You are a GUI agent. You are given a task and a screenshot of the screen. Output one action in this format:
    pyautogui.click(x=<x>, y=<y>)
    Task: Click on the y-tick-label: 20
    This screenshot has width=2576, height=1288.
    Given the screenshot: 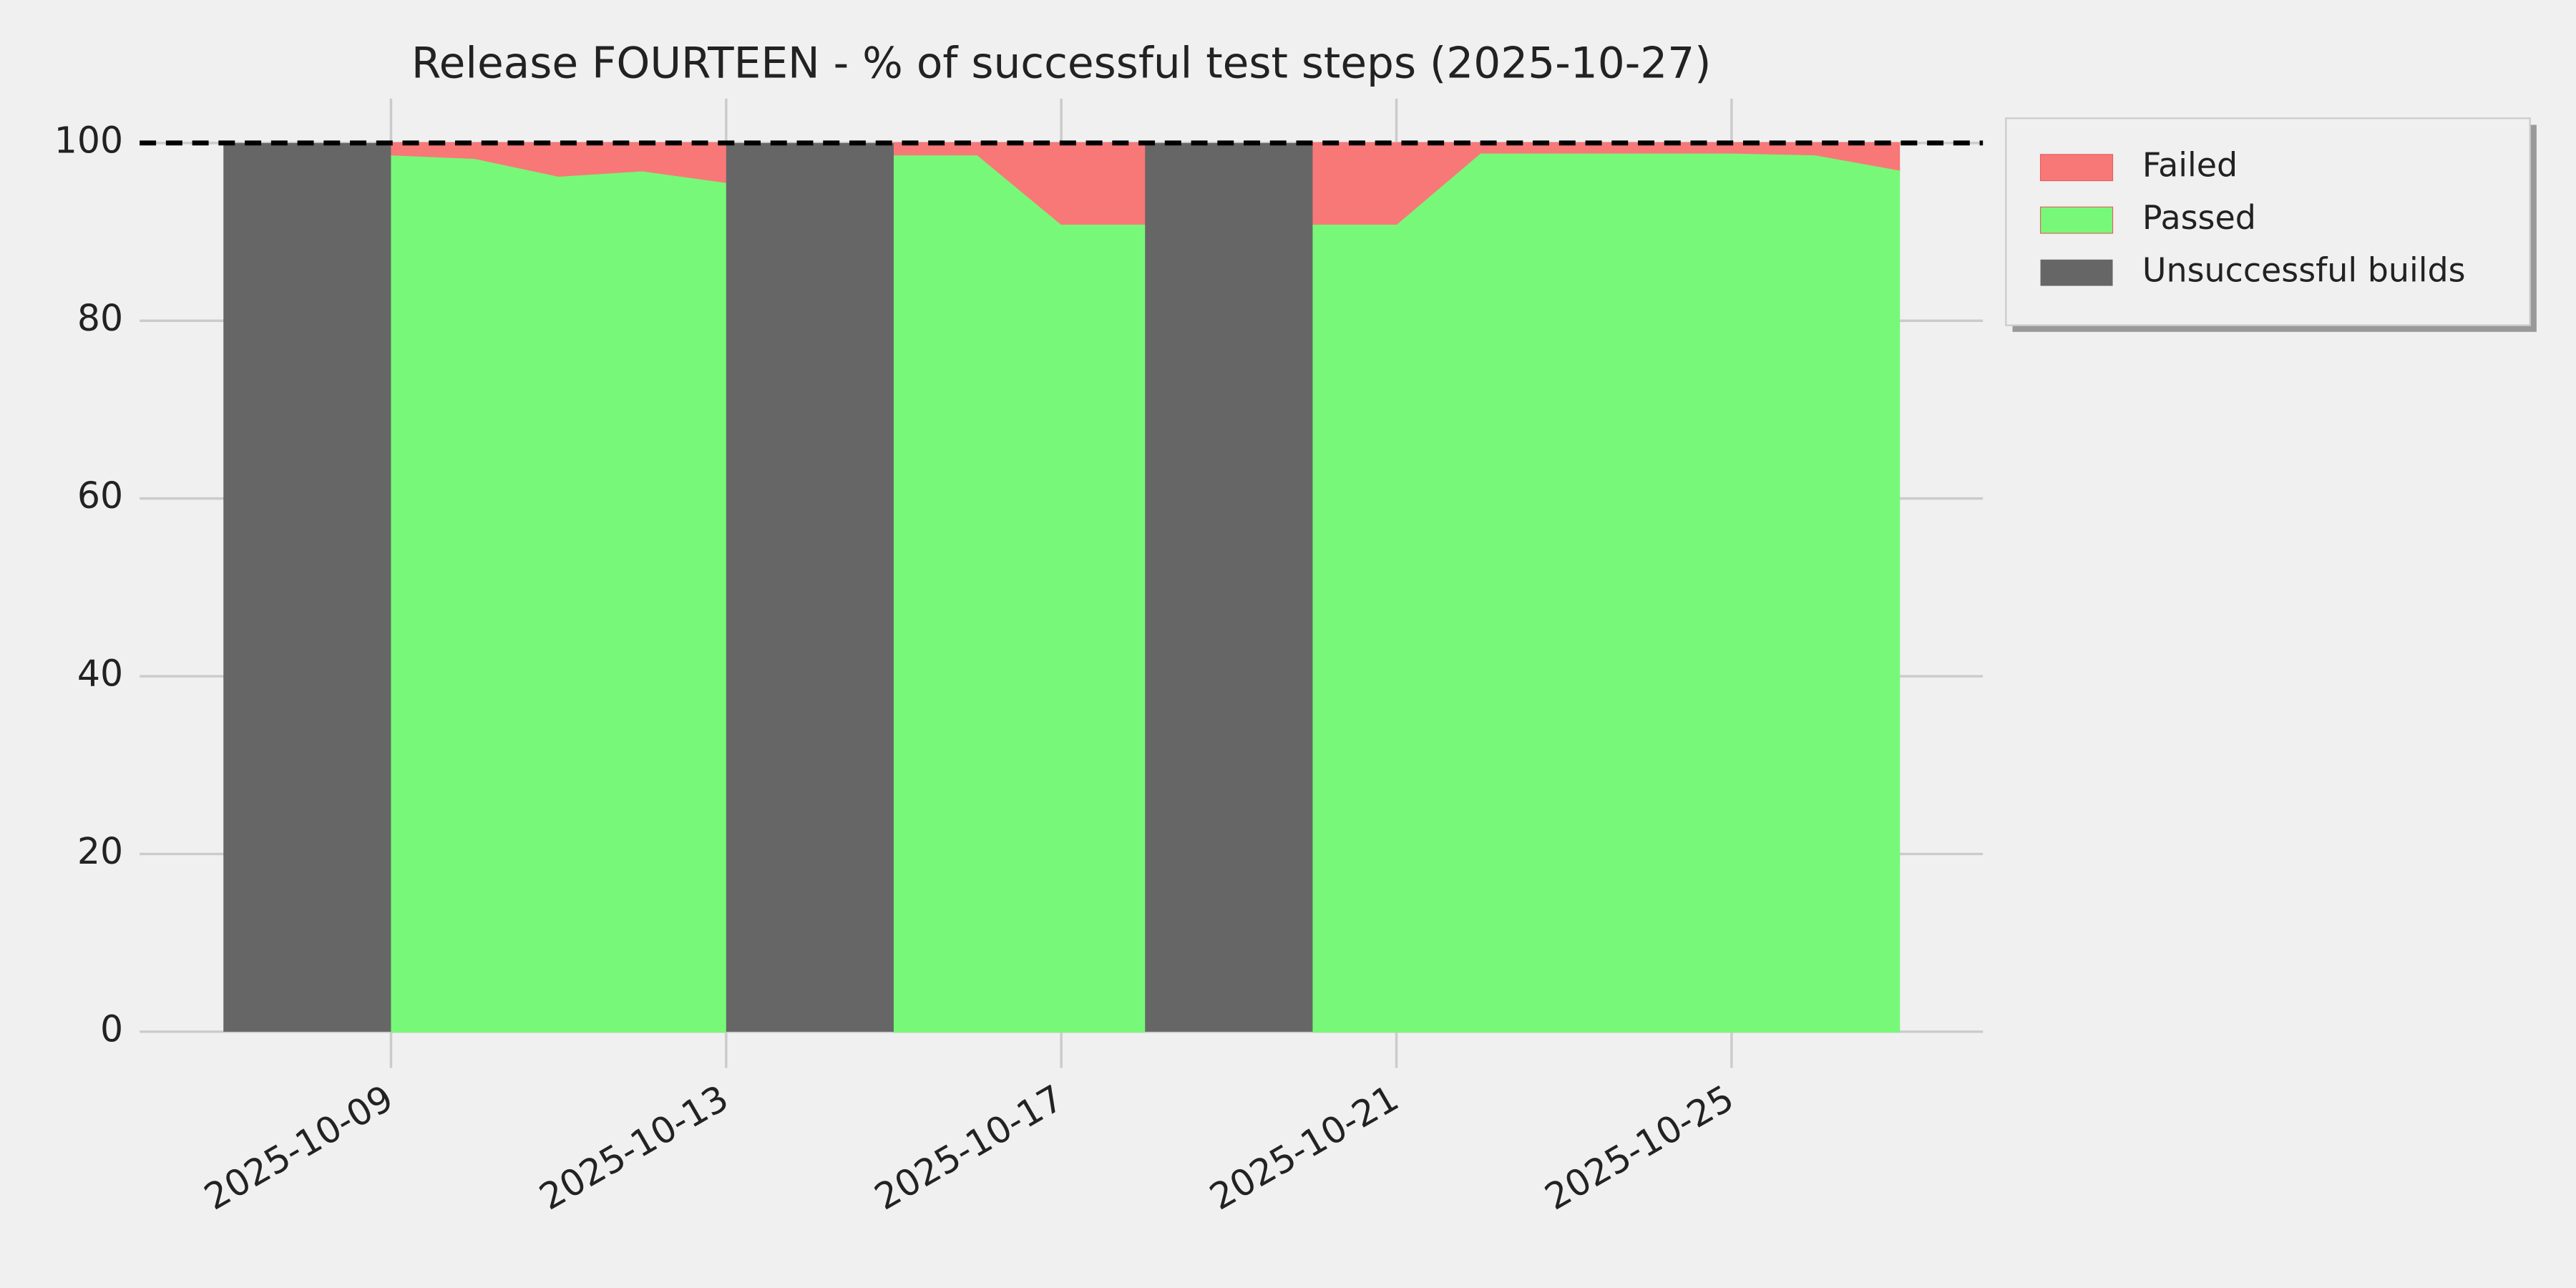 What is the action you would take?
    pyautogui.click(x=100, y=851)
    